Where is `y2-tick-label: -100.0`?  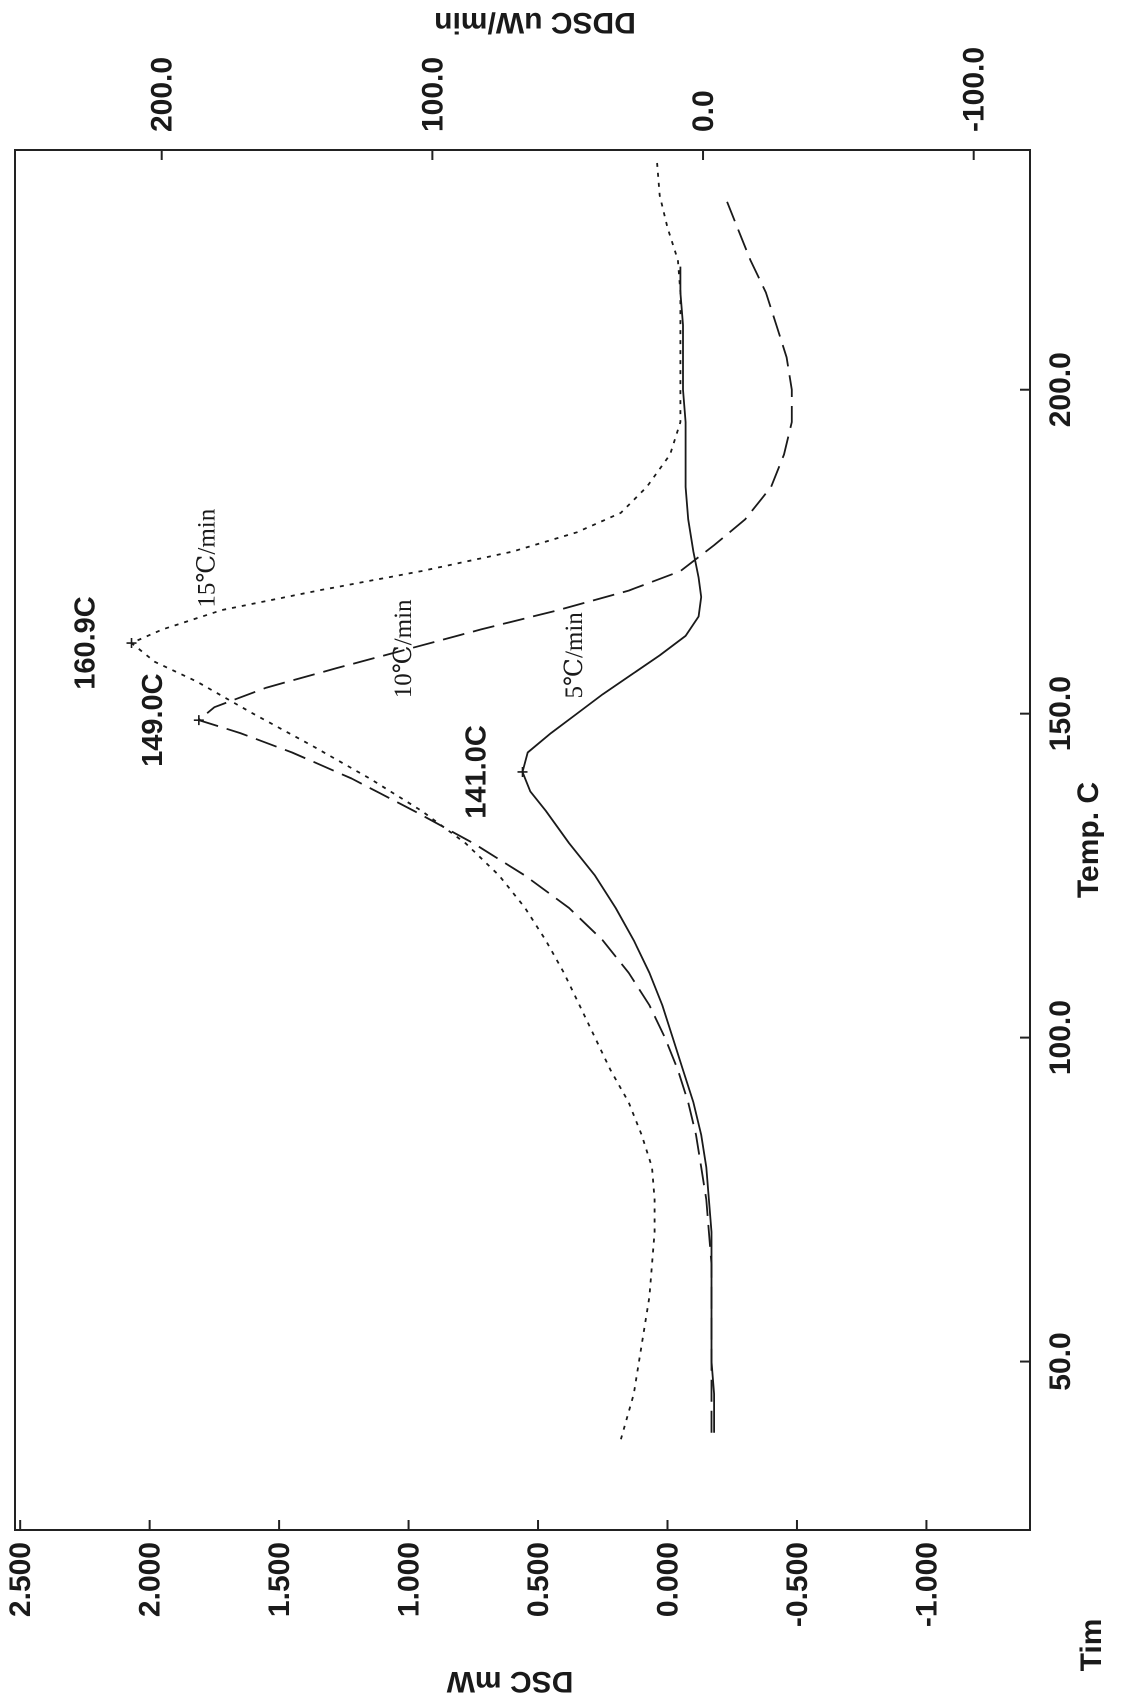
y2-tick-label: -100.0 is located at coordinates (974, 89).